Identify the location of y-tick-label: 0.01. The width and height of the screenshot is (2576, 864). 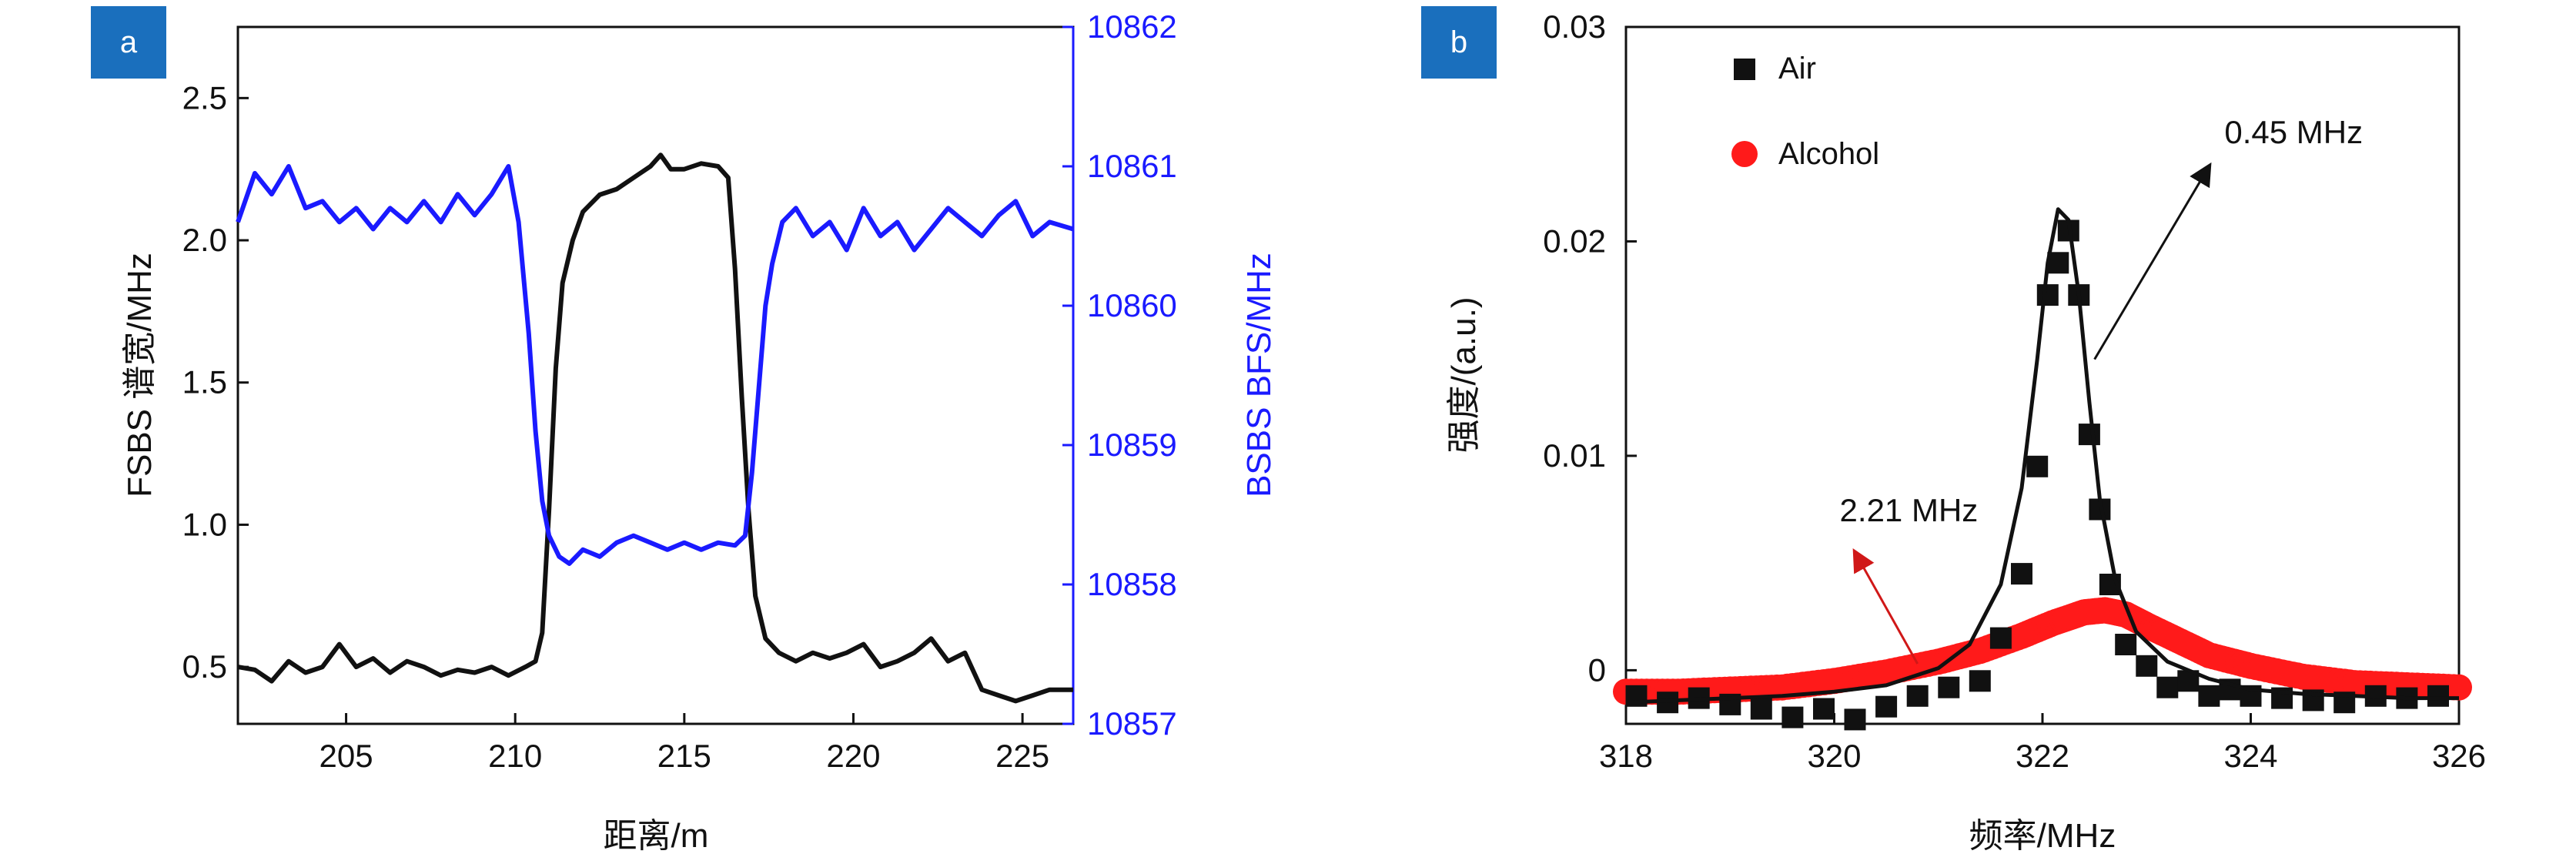
(1575, 455).